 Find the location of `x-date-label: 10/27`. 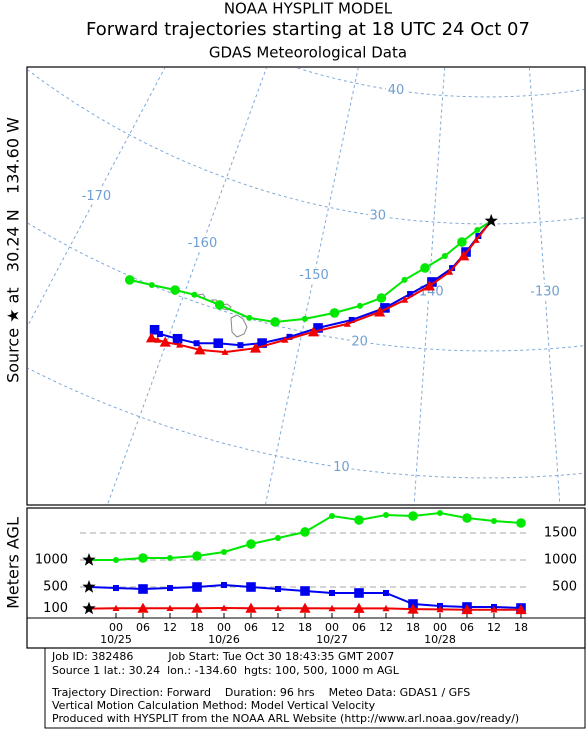

x-date-label: 10/27 is located at coordinates (332, 639).